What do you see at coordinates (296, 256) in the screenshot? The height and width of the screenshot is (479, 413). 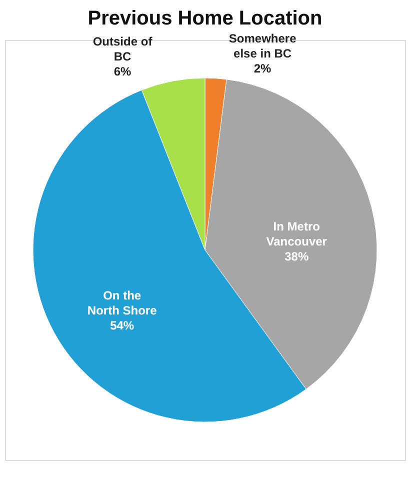 I see `data-label: 38%` at bounding box center [296, 256].